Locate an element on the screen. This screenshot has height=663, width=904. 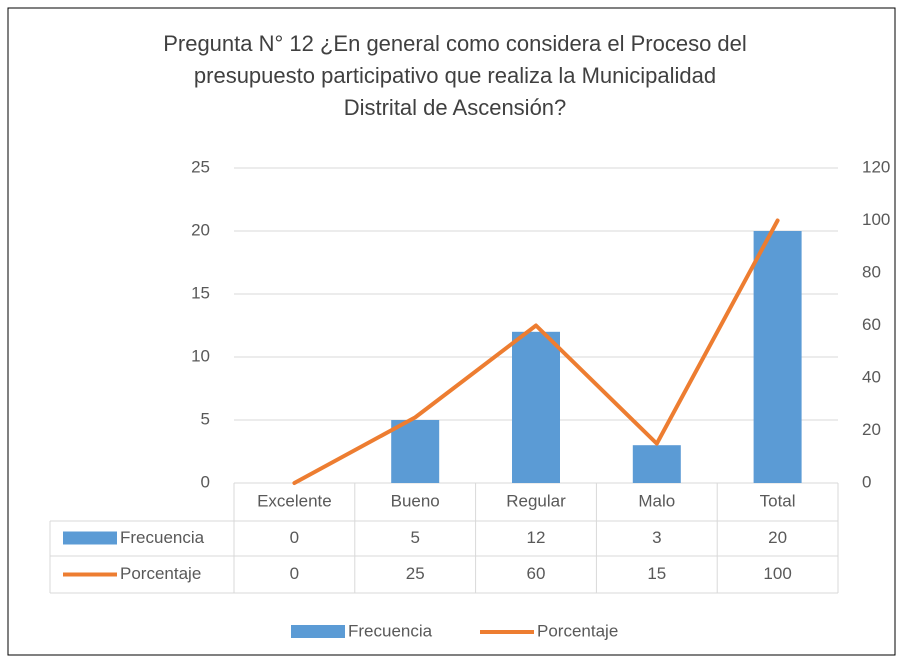
legend-label: Porcentaje is located at coordinates (577, 630).